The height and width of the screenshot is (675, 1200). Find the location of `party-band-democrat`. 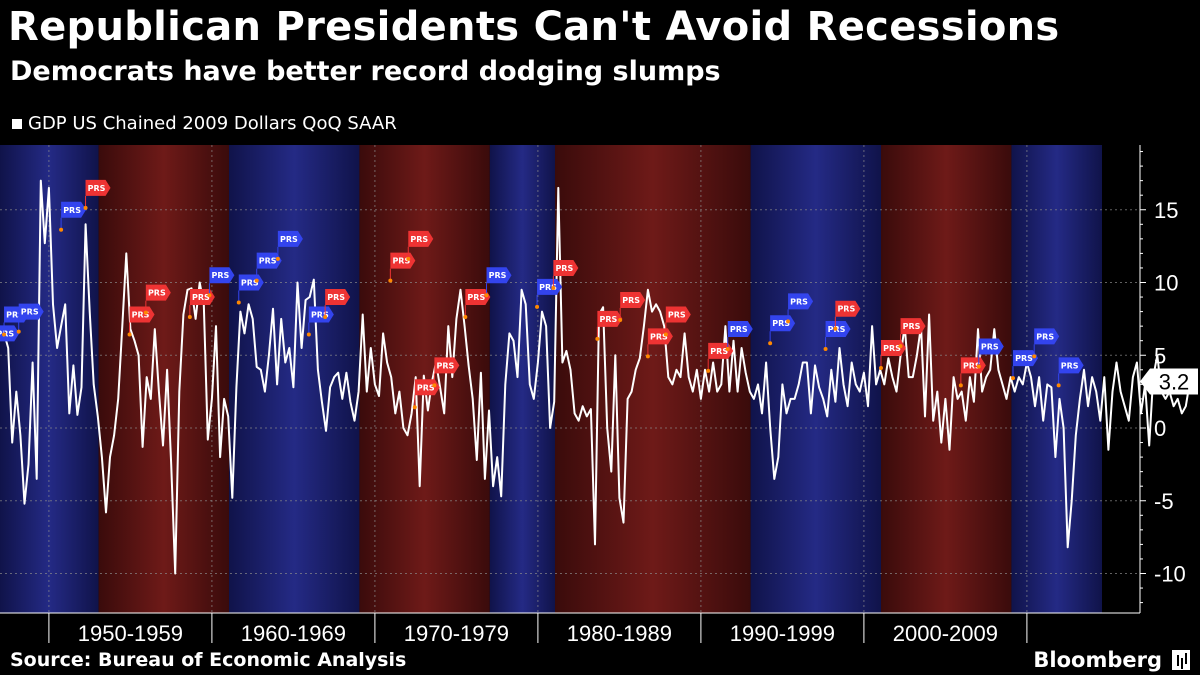

party-band-democrat is located at coordinates (522, 379).